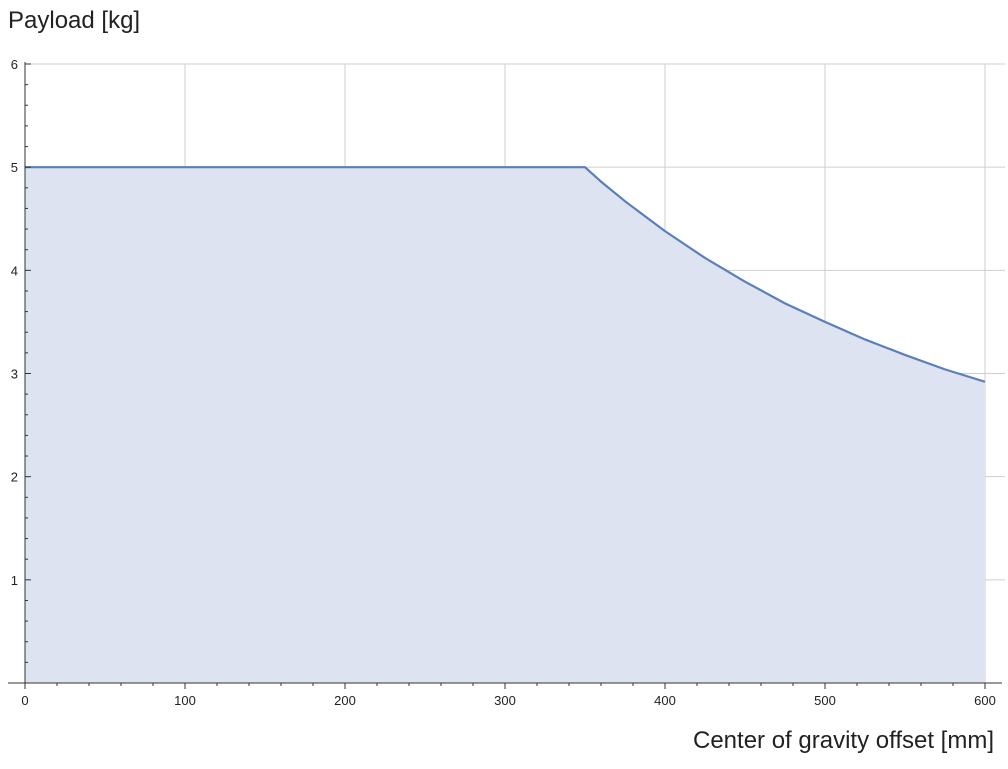 The image size is (1008, 769). I want to click on y-axis-title: Payload [kg], so click(74, 20).